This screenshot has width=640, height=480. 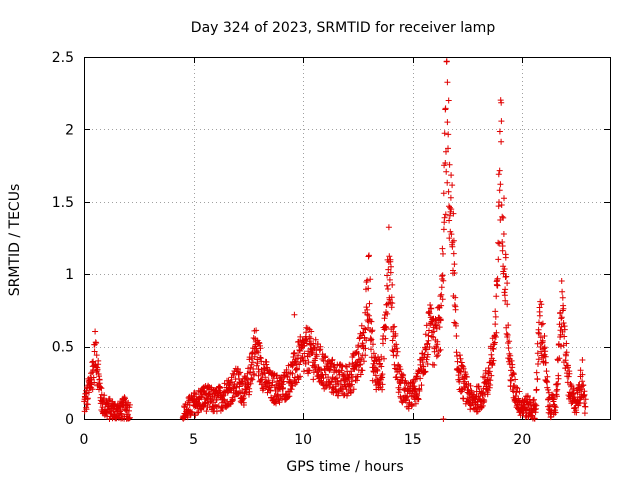 What do you see at coordinates (69, 420) in the screenshot?
I see `y-tick-label: 0` at bounding box center [69, 420].